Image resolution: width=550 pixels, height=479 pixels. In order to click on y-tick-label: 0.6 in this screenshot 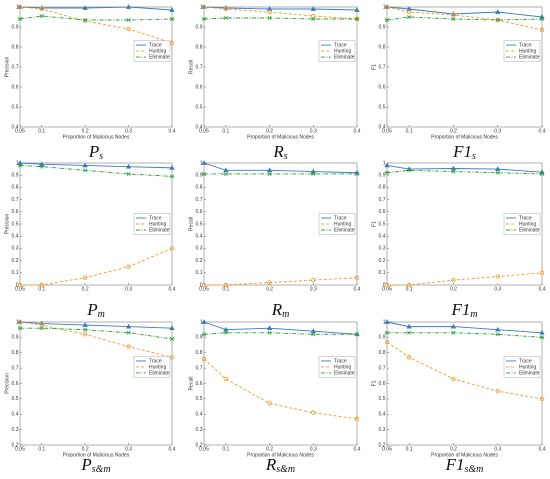, I will do `click(199, 87)`.